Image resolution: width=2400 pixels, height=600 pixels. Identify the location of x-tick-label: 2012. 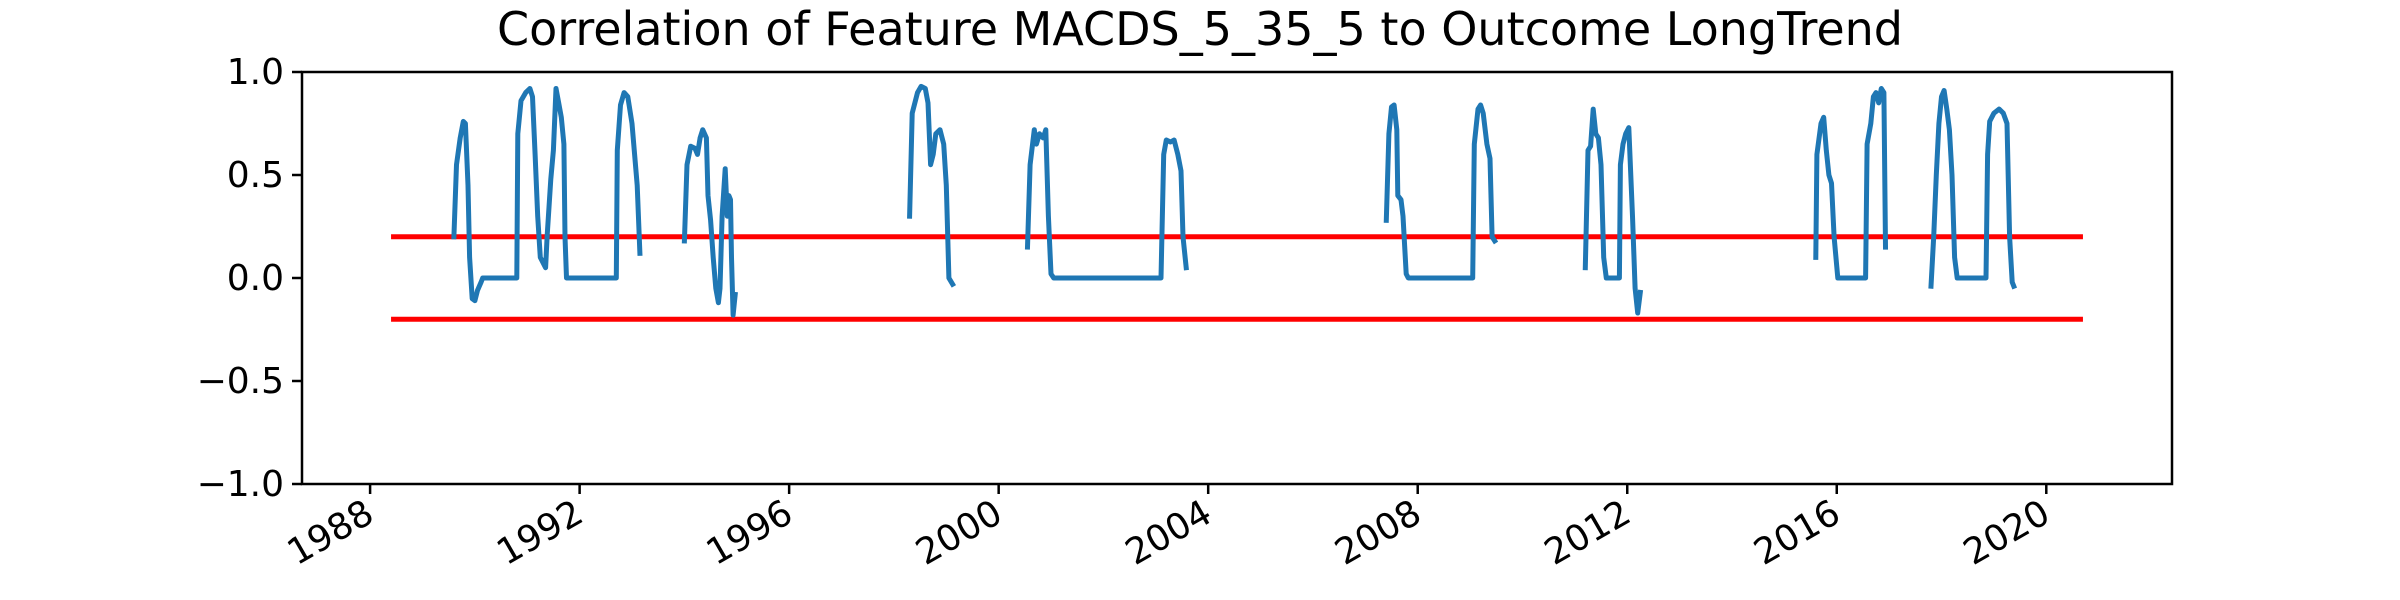
(1588, 532).